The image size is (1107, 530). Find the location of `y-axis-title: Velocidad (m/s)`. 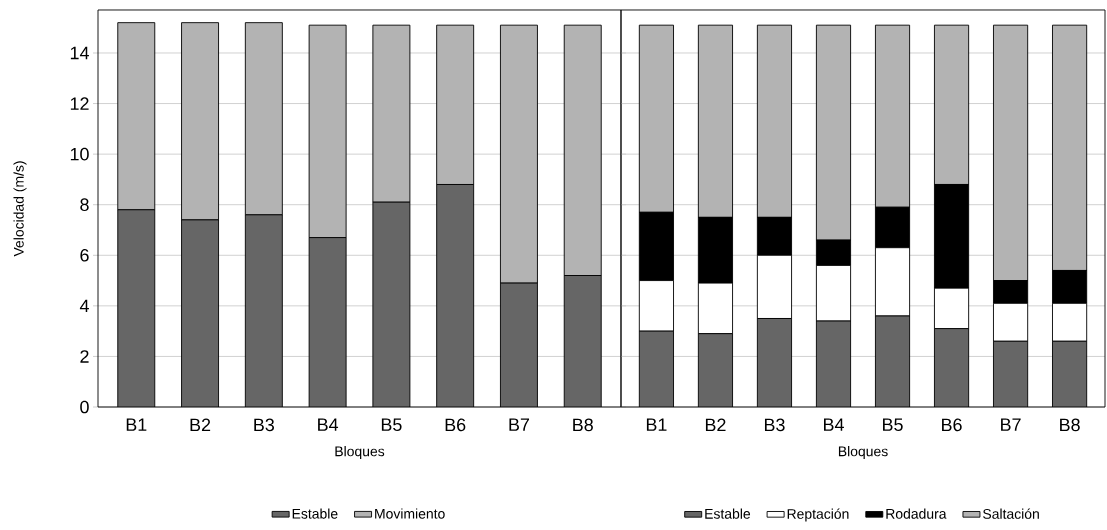

y-axis-title: Velocidad (m/s) is located at coordinates (20, 209).